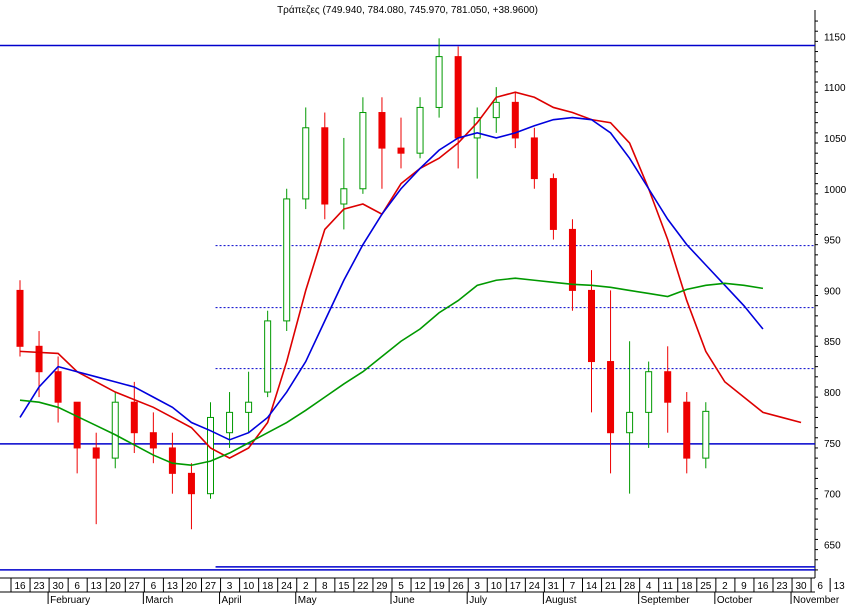 The height and width of the screenshot is (611, 855). What do you see at coordinates (668, 586) in the screenshot?
I see `x-tick-label: 11` at bounding box center [668, 586].